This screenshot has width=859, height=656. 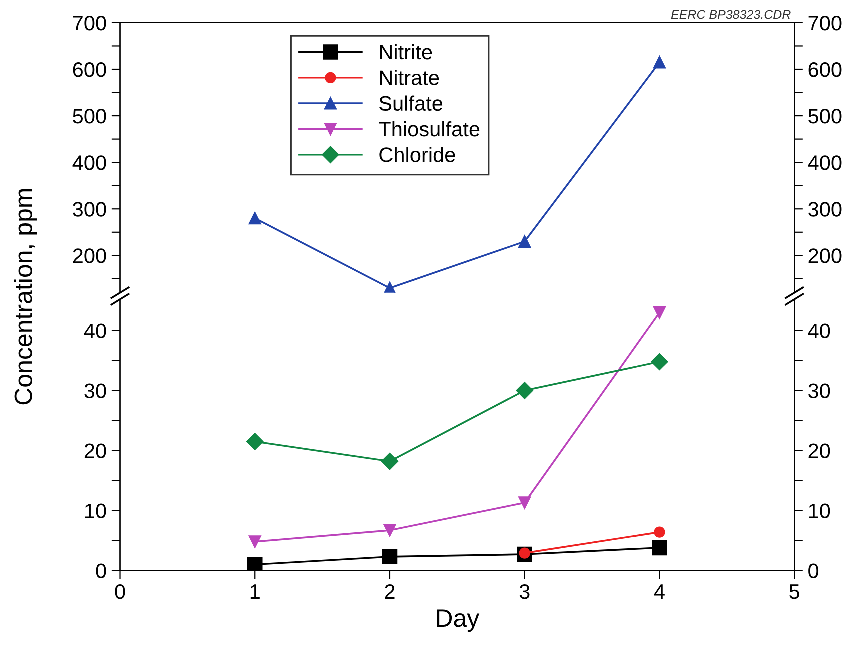 I want to click on y-tick-label: 40, so click(x=95, y=331).